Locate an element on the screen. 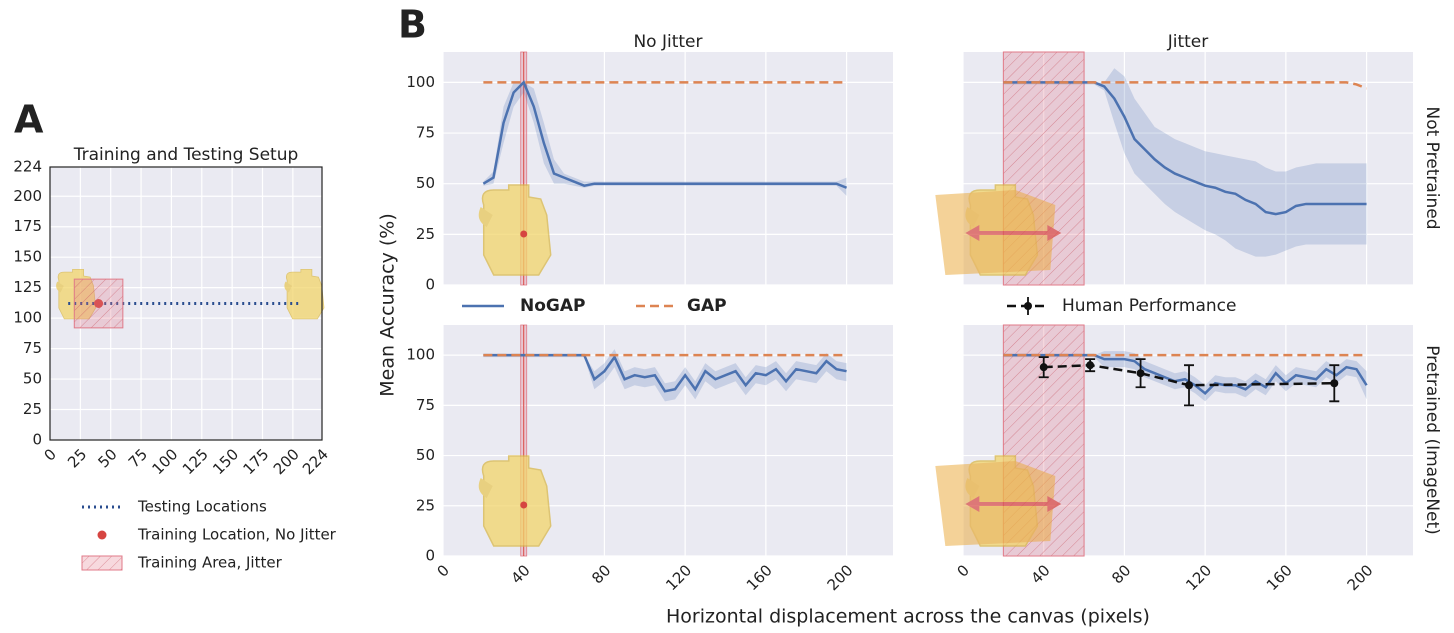 The height and width of the screenshot is (633, 1454). legend-label: NoGAP is located at coordinates (552, 306).